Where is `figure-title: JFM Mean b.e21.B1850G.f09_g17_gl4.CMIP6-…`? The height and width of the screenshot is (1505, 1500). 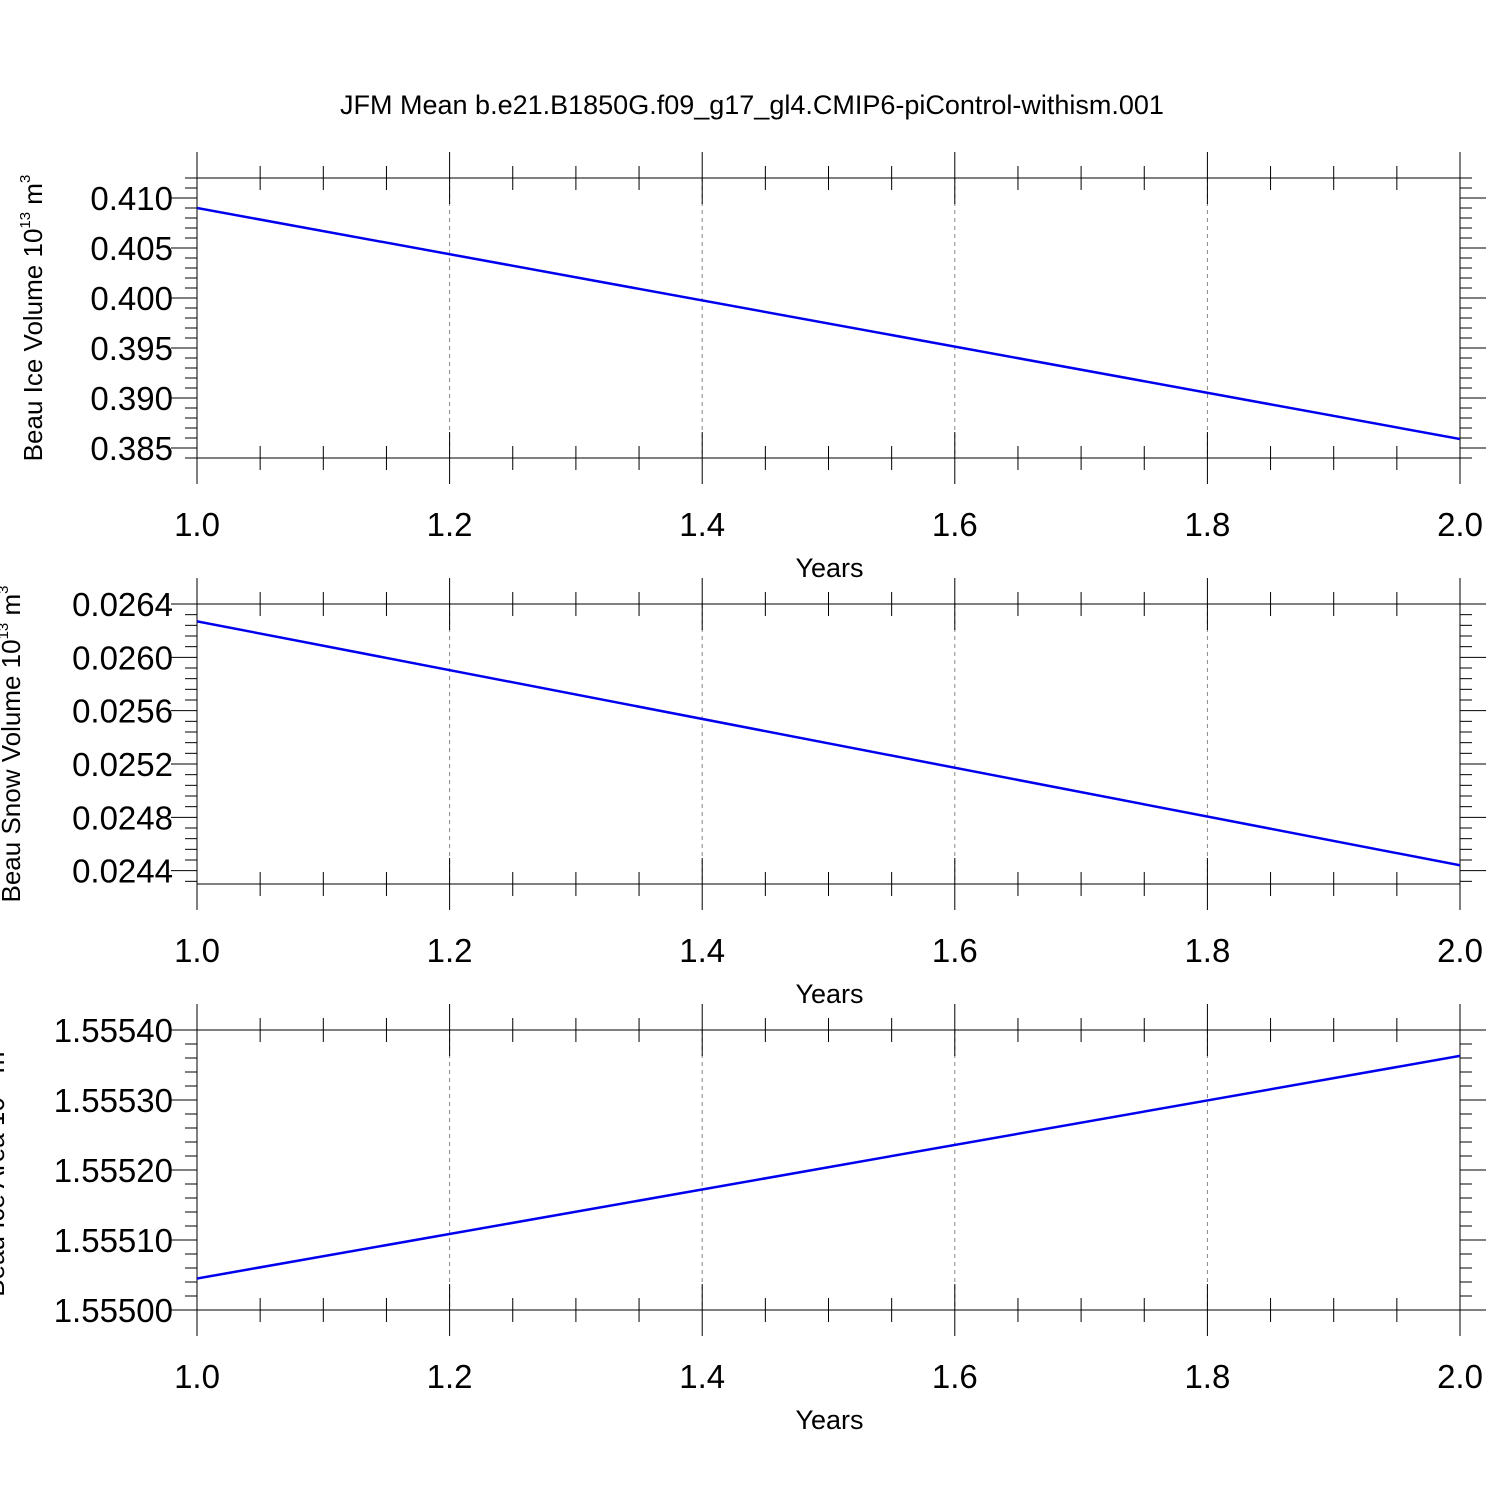 figure-title: JFM Mean b.e21.B1850G.f09_g17_gl4.CMIP6-… is located at coordinates (752, 105).